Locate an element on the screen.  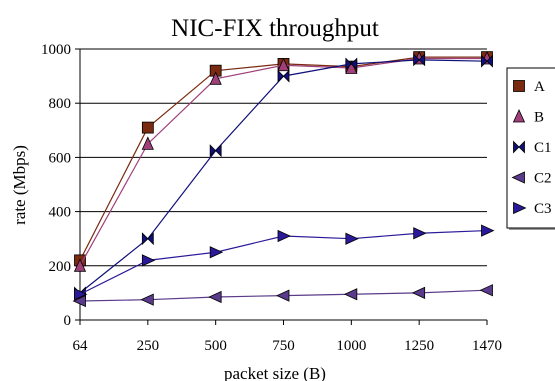
x-tick-label: 64 is located at coordinates (81, 346).